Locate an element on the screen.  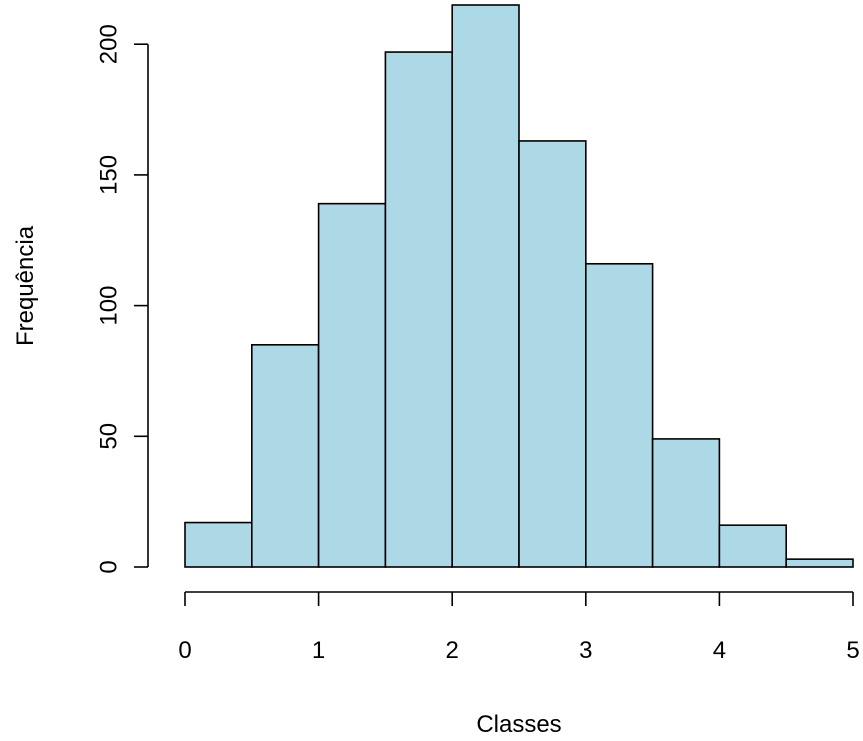
x-tick-label: 1 is located at coordinates (318, 650).